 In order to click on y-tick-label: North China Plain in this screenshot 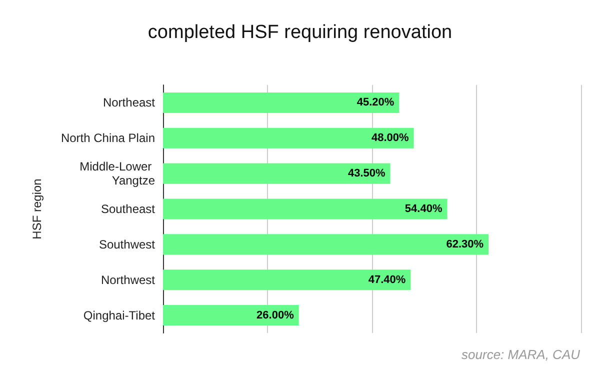, I will do `click(107, 138)`.